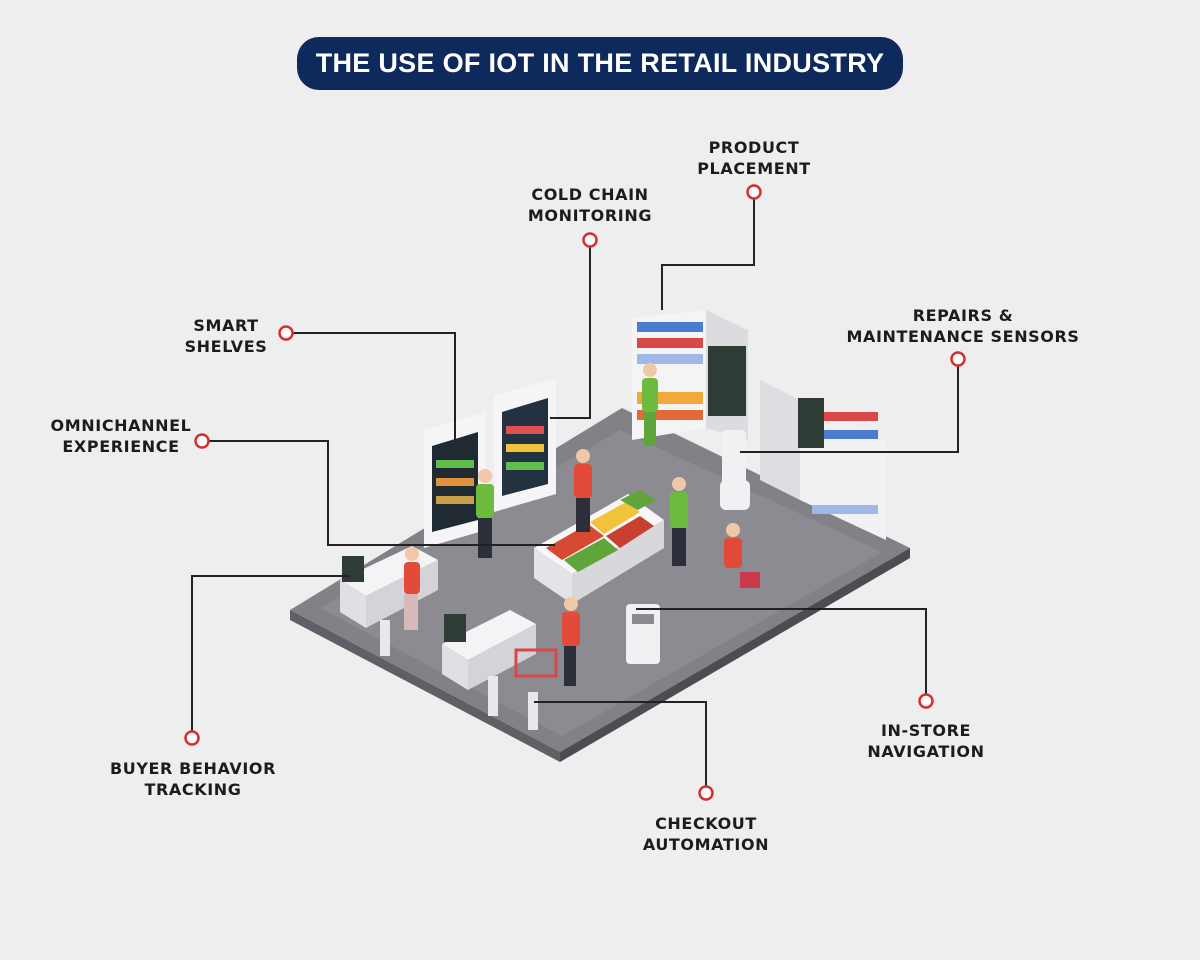 The height and width of the screenshot is (960, 1200). I want to click on right-shelf-unit, so click(797, 443).